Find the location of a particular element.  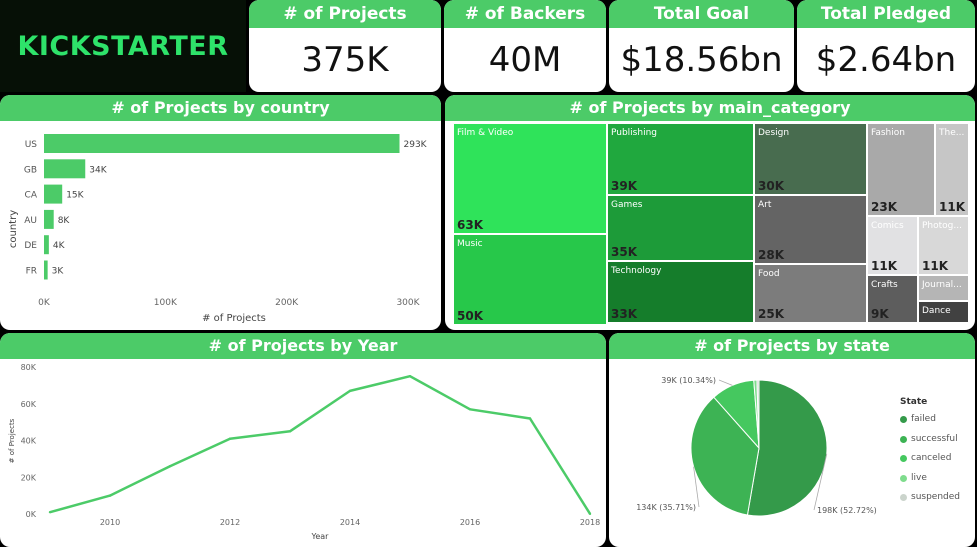

legend-item-successful: successful is located at coordinates (930, 444).